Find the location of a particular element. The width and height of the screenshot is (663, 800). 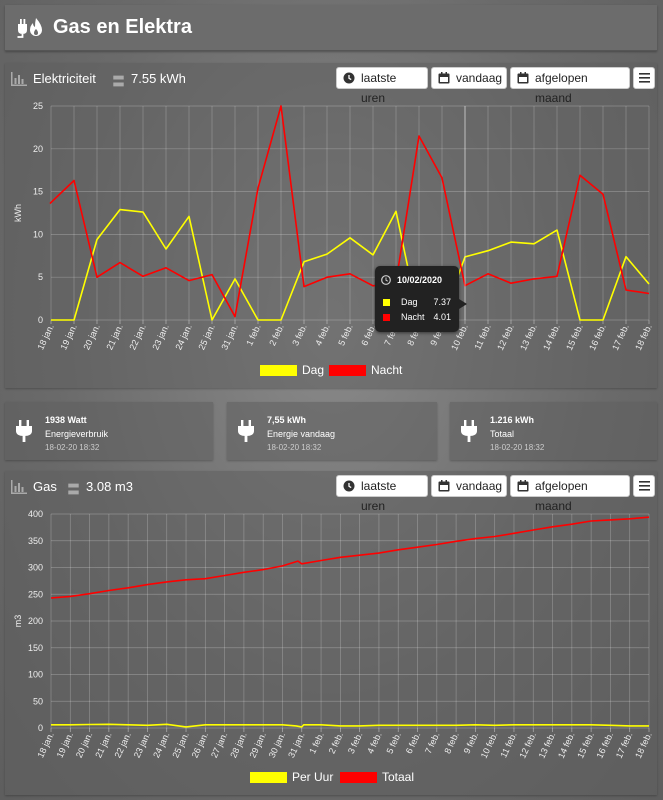

gas-value: 3.08 m3 is located at coordinates (109, 486).